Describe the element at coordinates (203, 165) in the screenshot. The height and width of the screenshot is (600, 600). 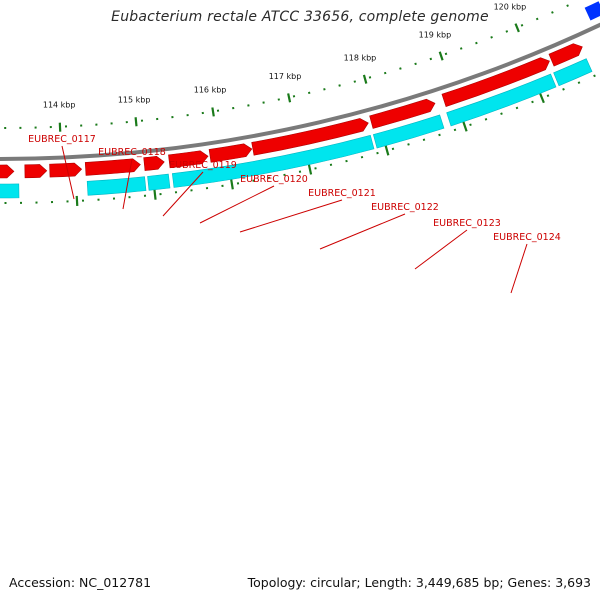
I see `gene-label: EUBREC_0119` at that location.